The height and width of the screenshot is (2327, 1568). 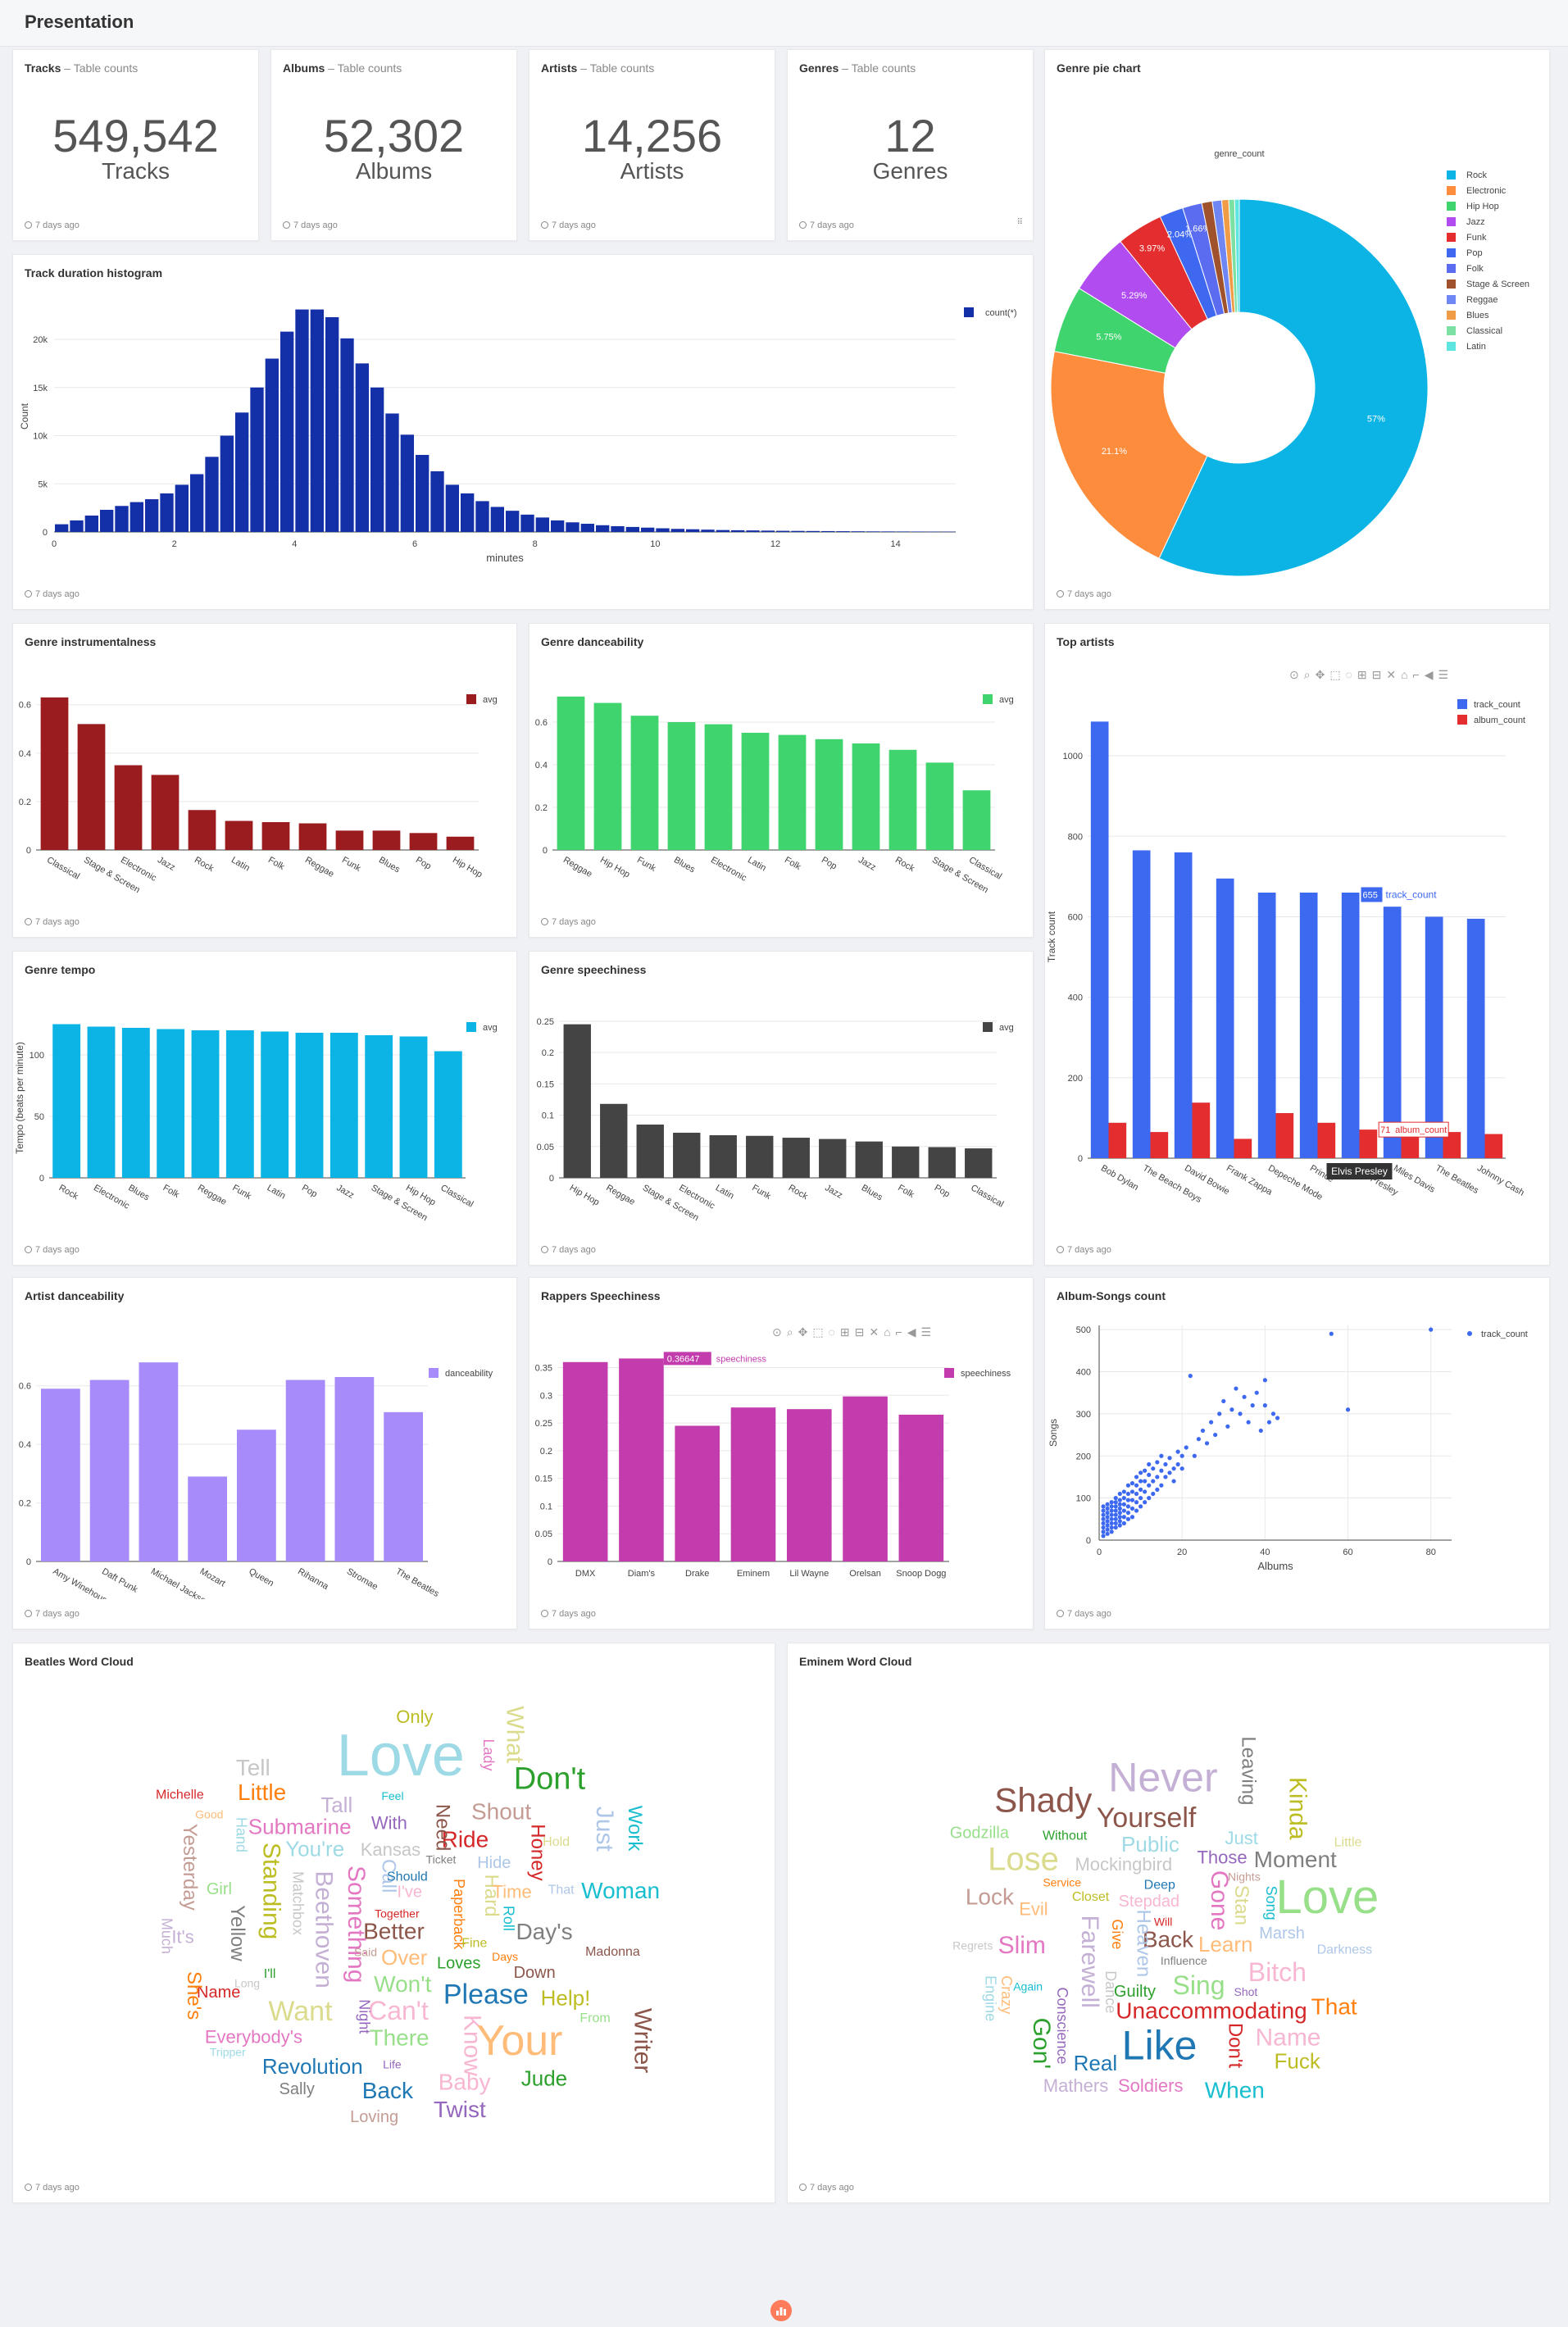 What do you see at coordinates (1477, 315) in the screenshot?
I see `legend-item: Blues` at bounding box center [1477, 315].